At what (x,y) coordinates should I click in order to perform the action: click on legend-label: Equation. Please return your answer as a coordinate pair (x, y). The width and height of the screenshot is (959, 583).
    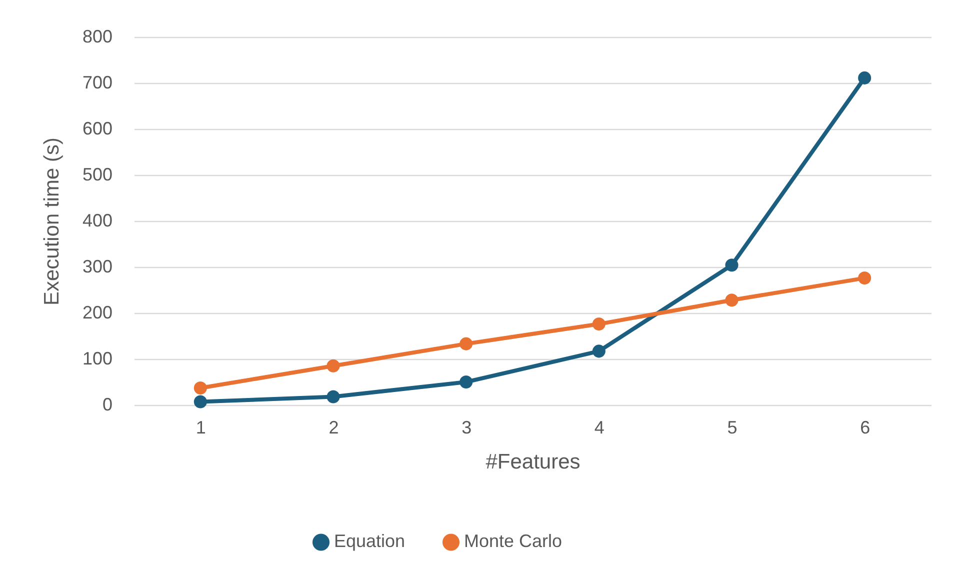
    Looking at the image, I should click on (370, 541).